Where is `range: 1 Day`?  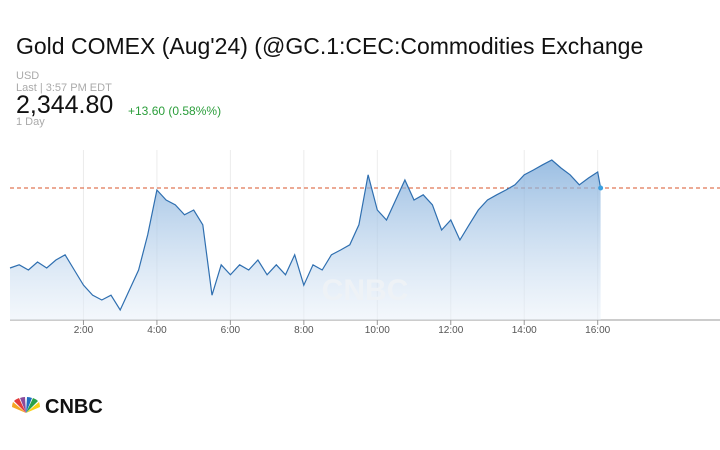
range: 1 Day is located at coordinates (30, 122).